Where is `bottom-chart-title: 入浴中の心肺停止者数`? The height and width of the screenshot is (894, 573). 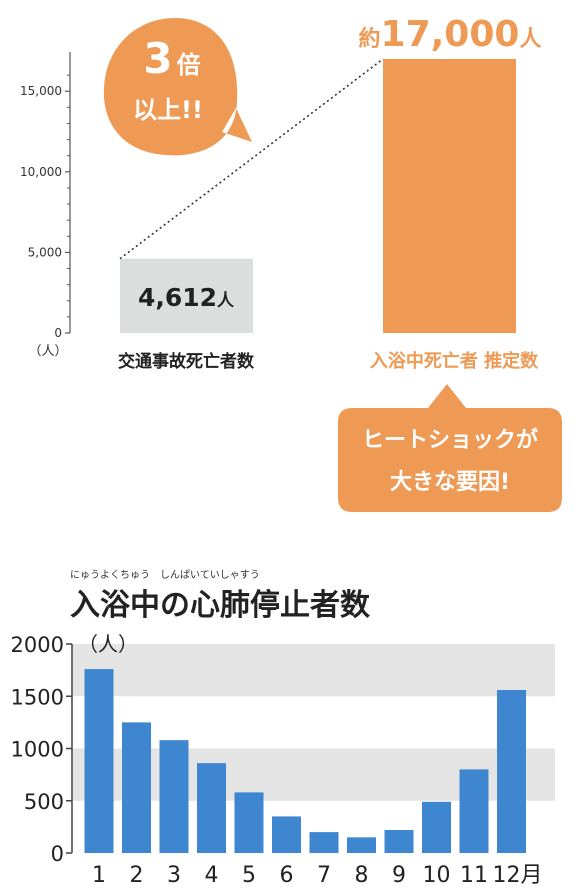
bottom-chart-title: 入浴中の心肺停止者数 is located at coordinates (220, 605).